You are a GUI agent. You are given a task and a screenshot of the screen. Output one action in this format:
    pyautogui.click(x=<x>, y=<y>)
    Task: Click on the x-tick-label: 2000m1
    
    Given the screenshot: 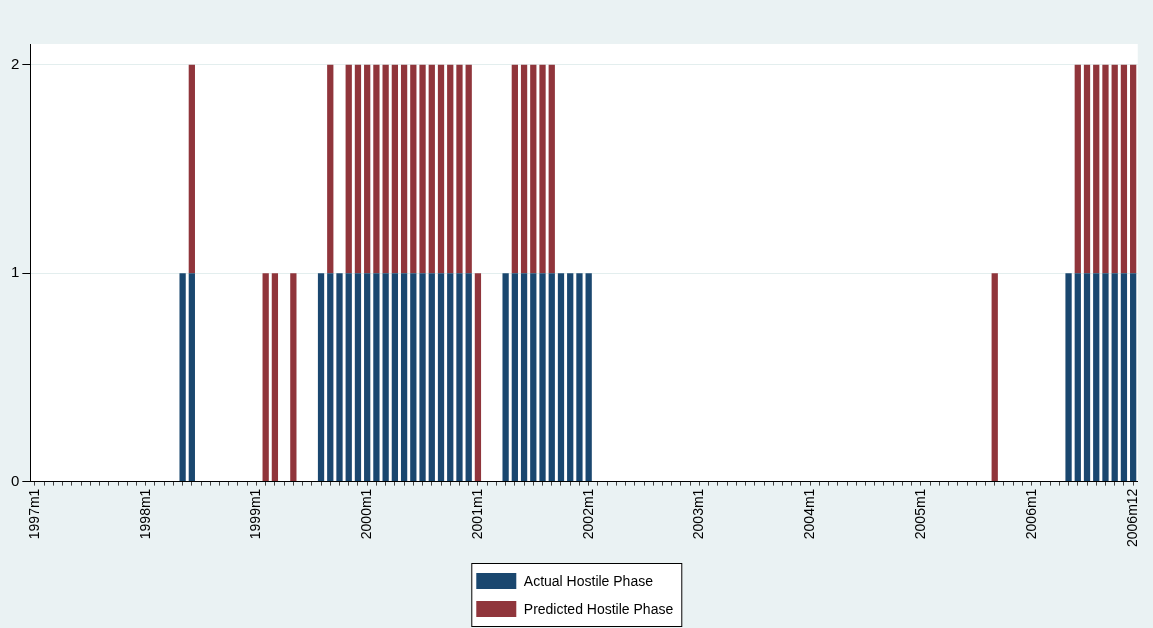 What is the action you would take?
    pyautogui.click(x=366, y=514)
    